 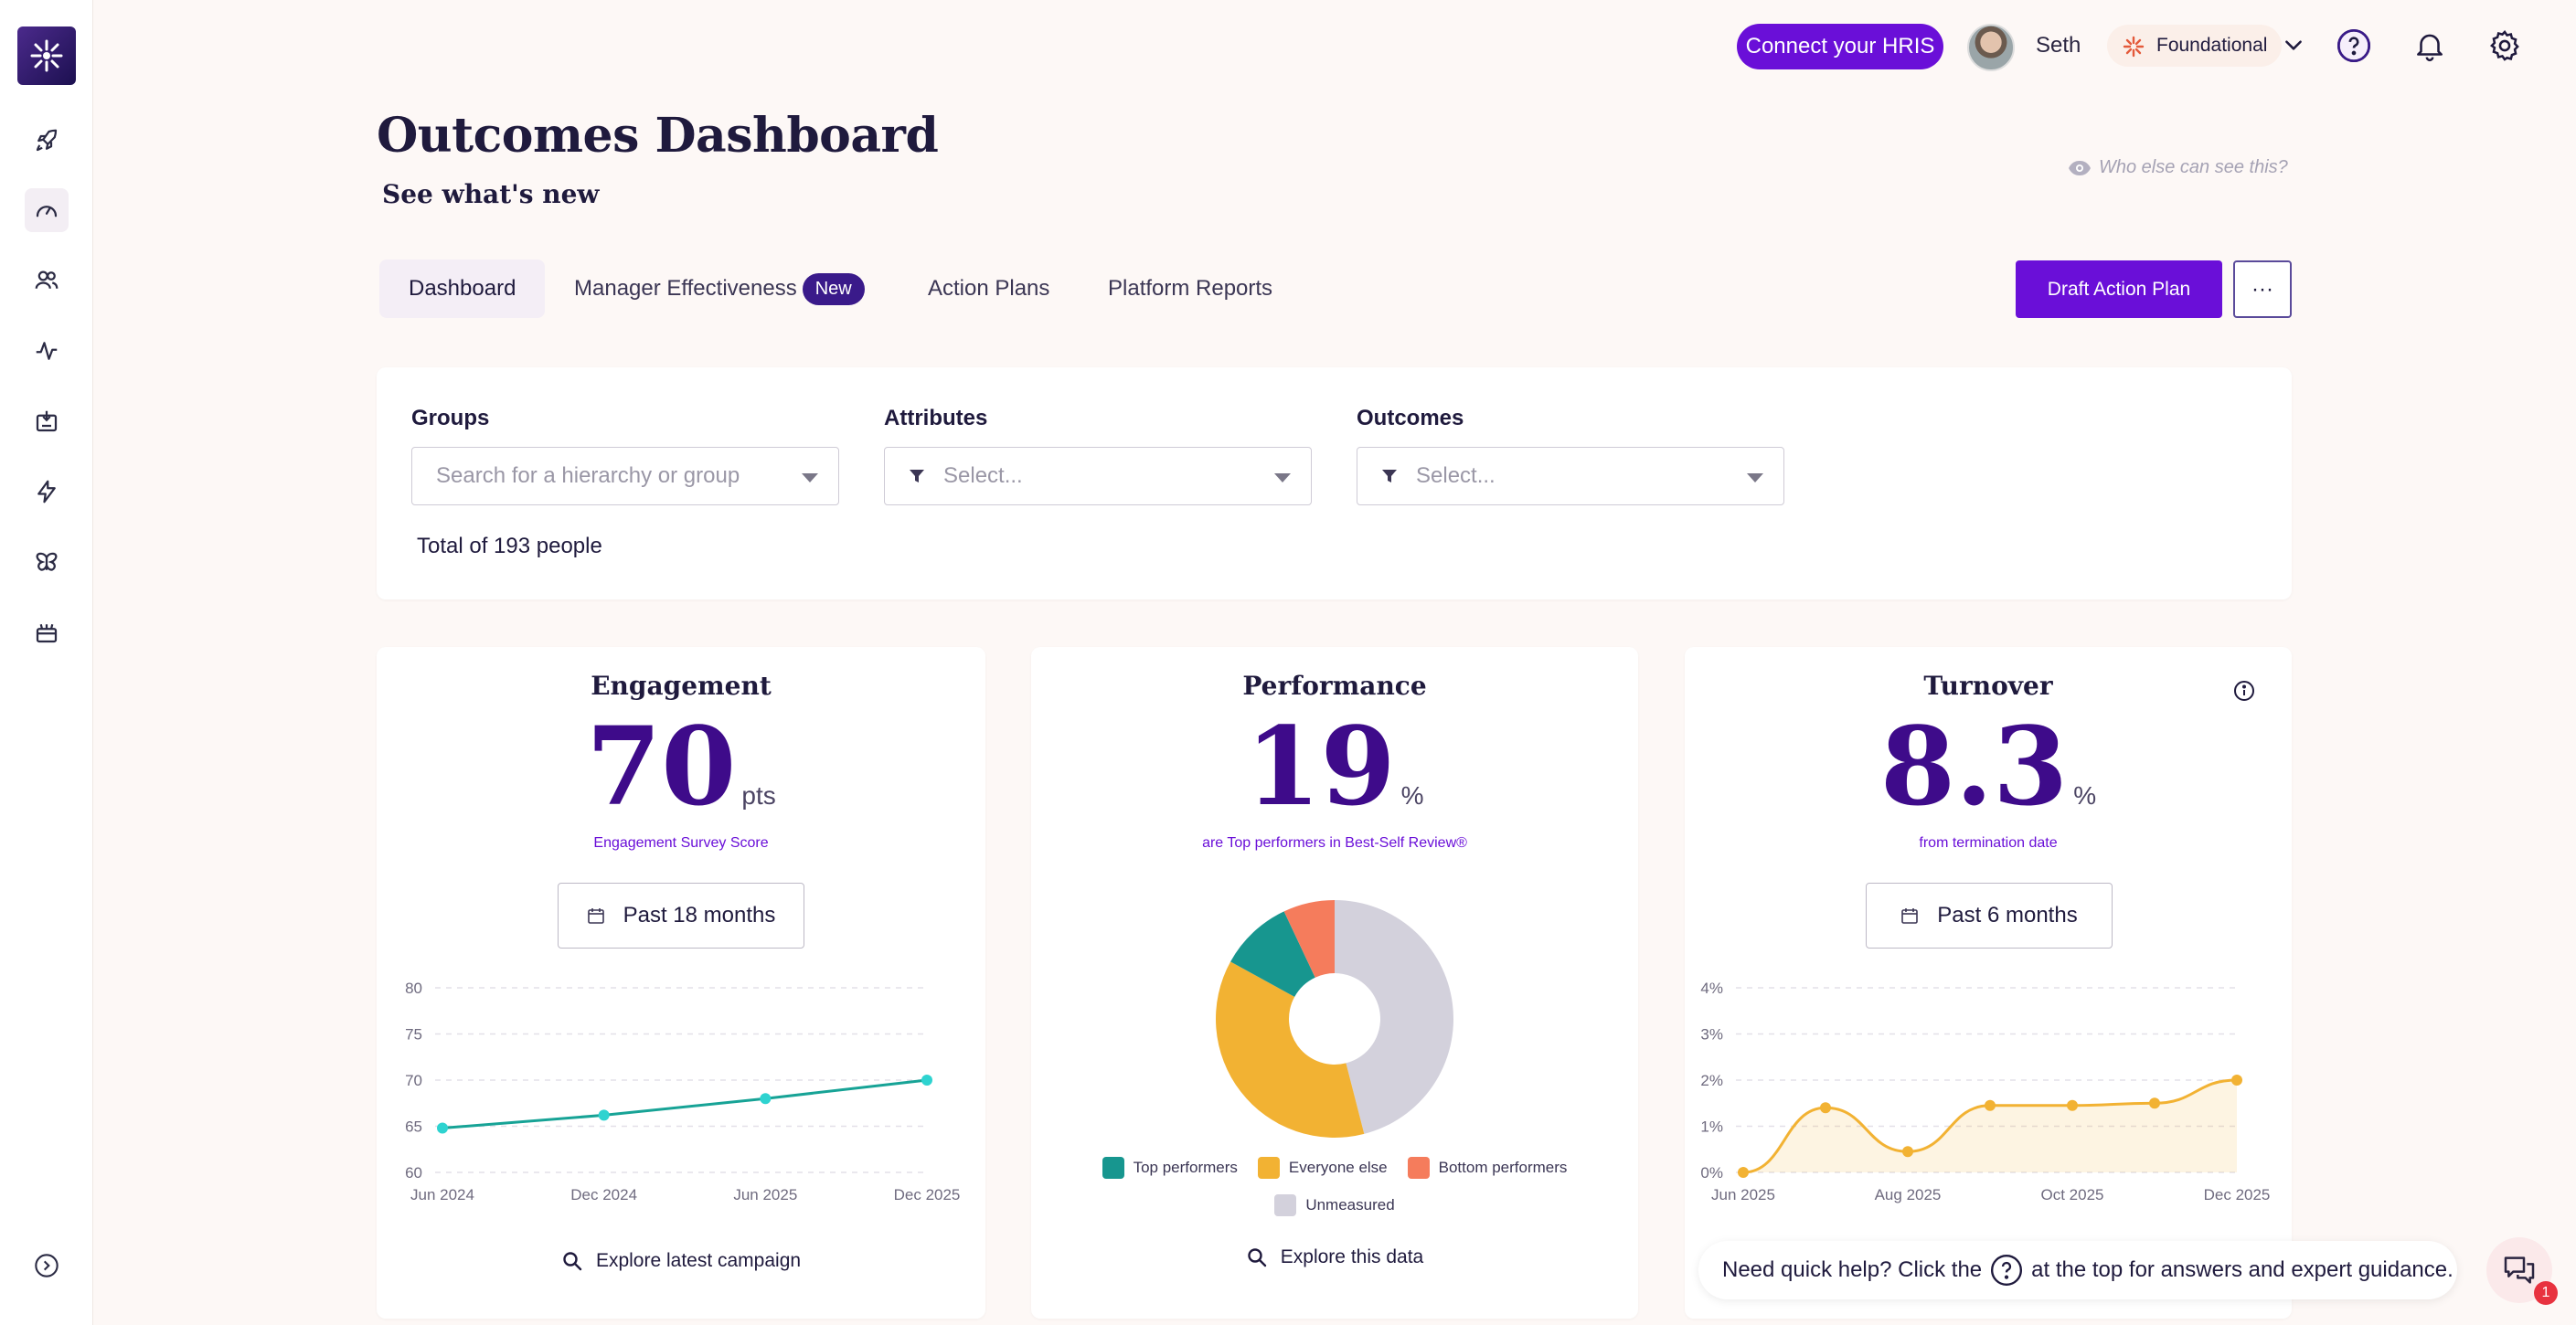 What do you see at coordinates (47, 632) in the screenshot?
I see `nav-gifts` at bounding box center [47, 632].